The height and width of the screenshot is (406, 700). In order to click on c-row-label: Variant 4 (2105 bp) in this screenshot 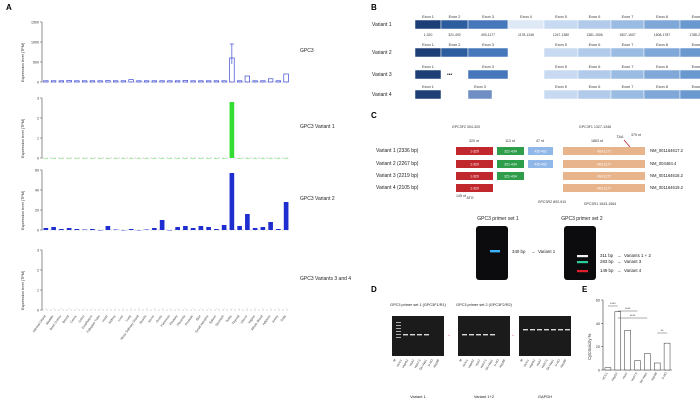, I will do `click(397, 188)`.